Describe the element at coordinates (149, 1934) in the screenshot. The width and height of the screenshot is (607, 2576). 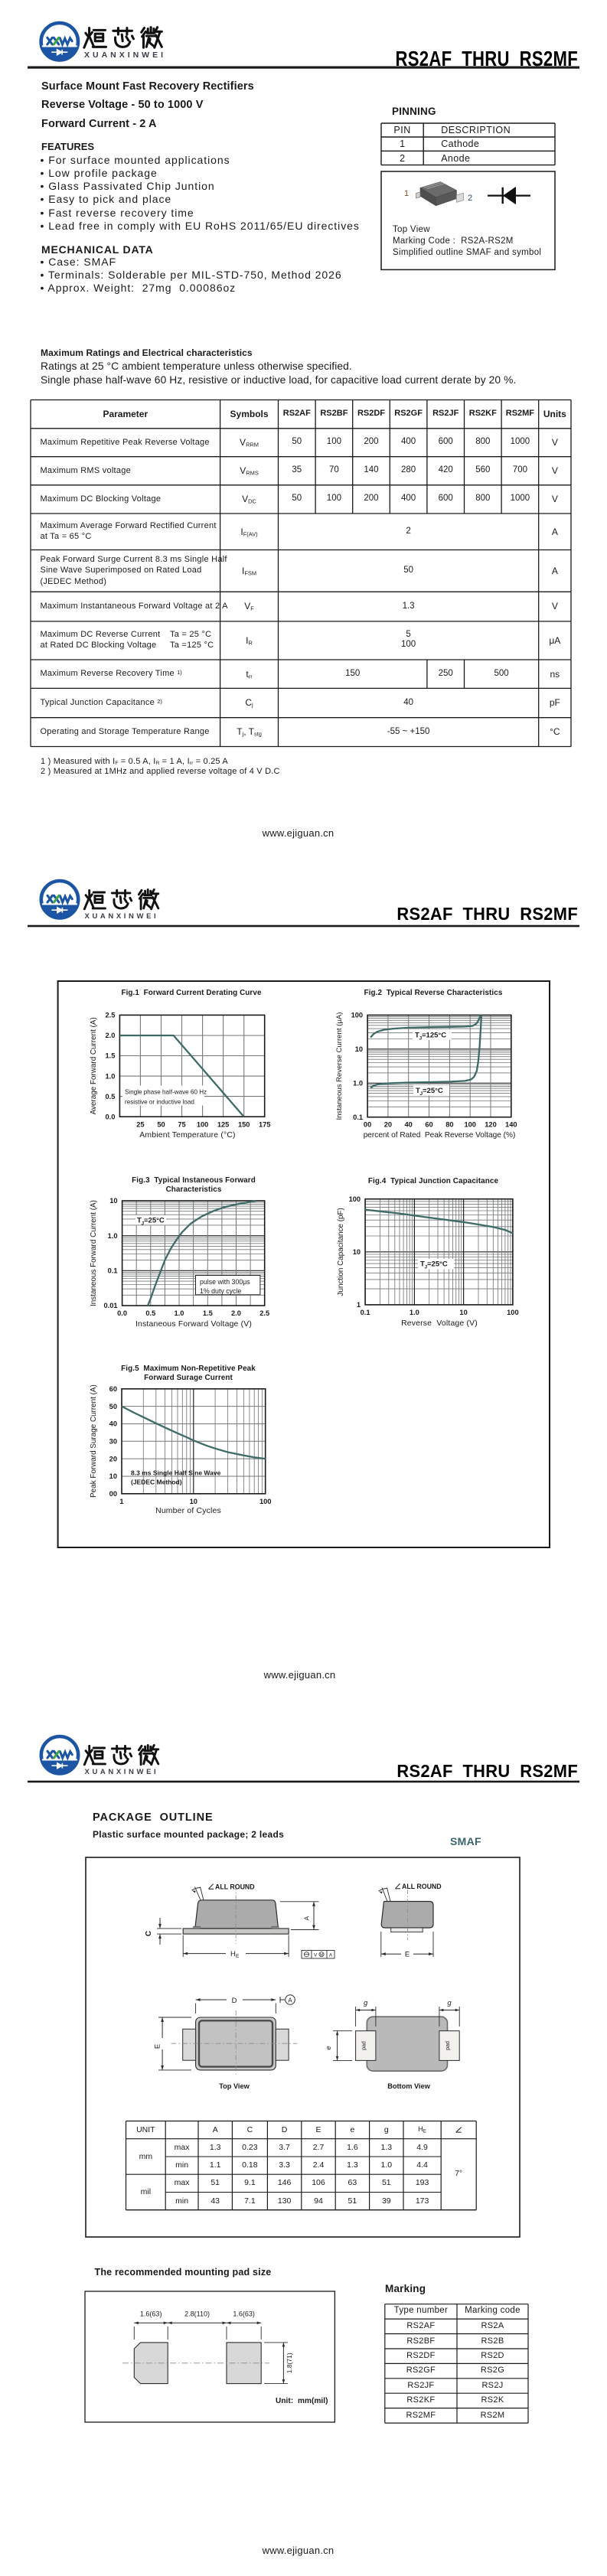
I see `svg-text: C` at that location.